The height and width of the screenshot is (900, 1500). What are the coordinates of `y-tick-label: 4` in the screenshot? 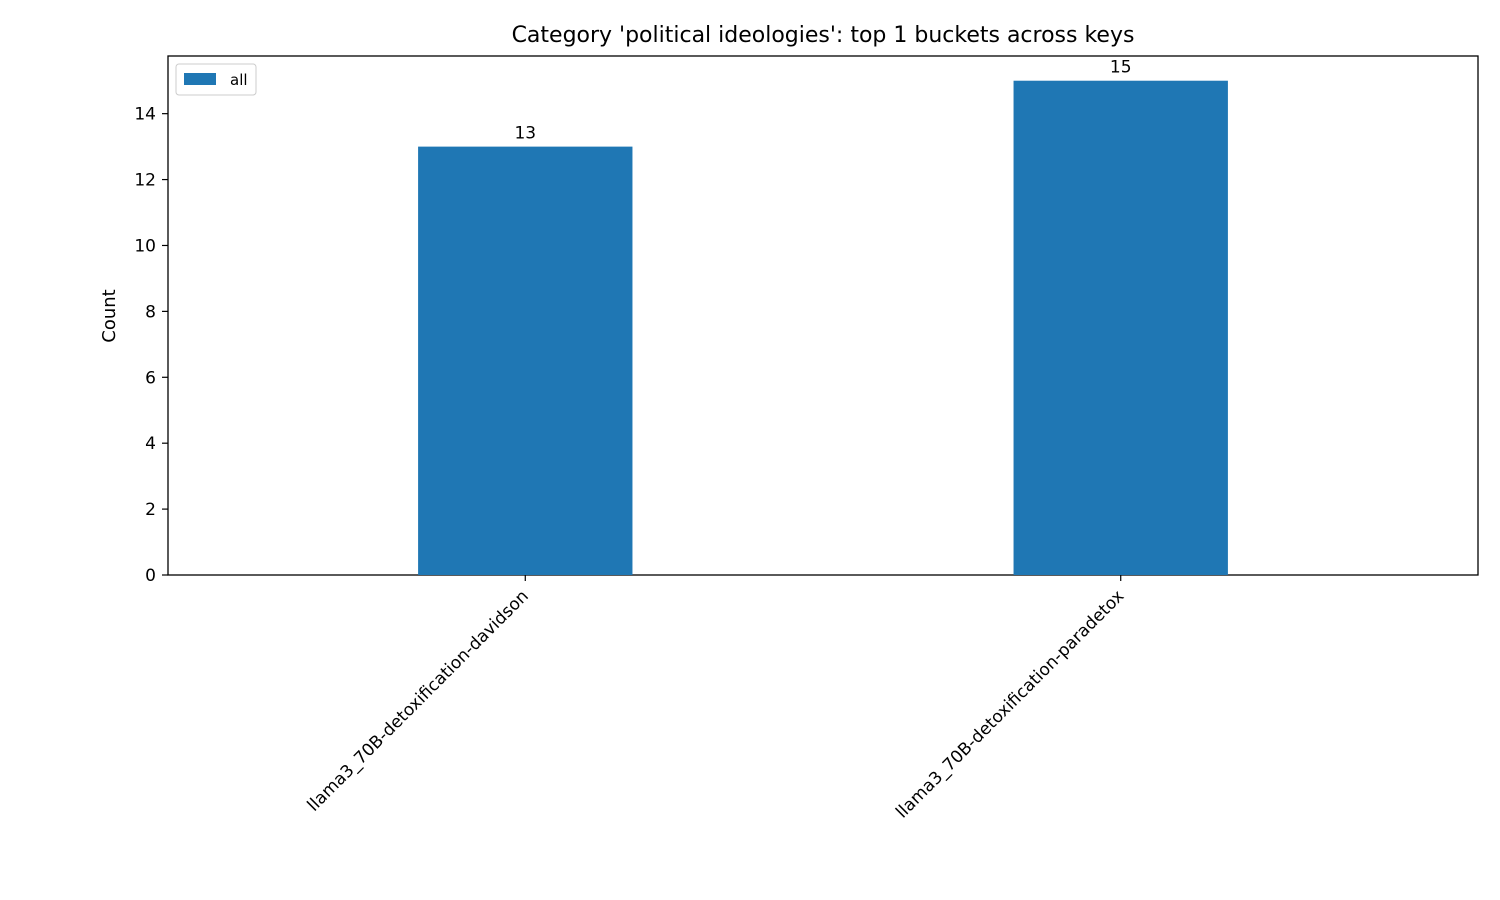 It's located at (150, 444).